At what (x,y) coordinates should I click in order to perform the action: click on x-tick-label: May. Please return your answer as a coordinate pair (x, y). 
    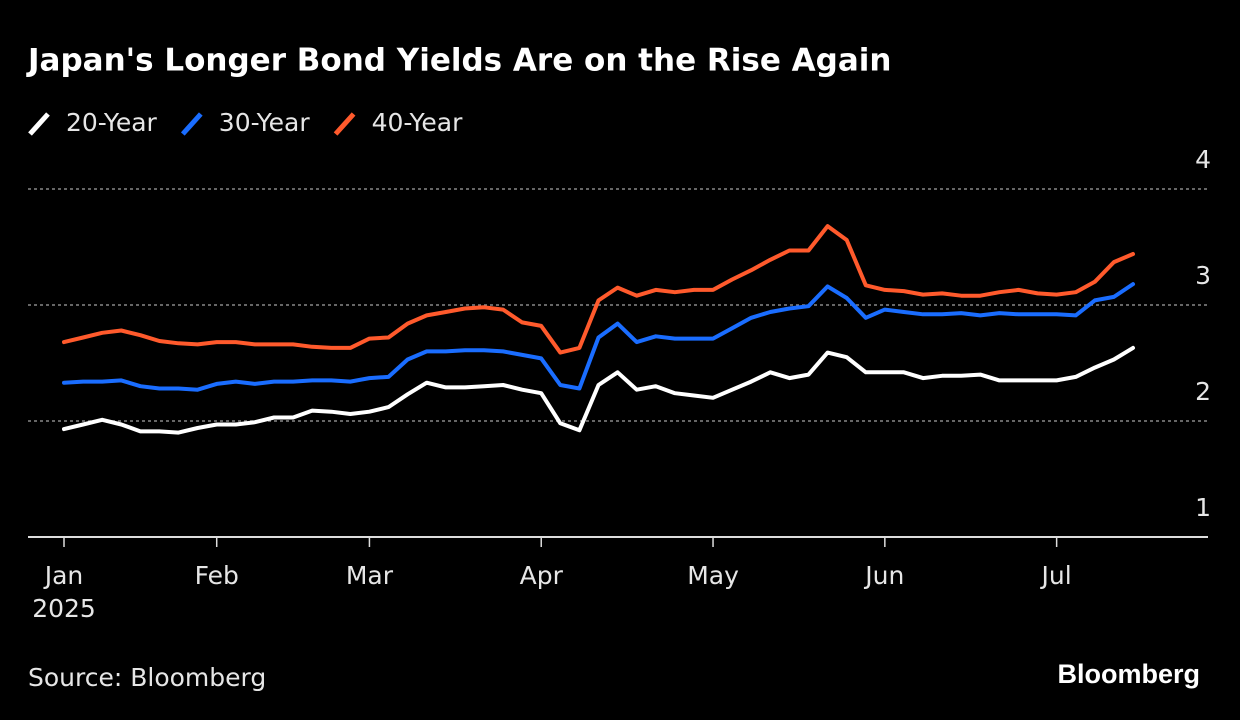
    Looking at the image, I should click on (713, 575).